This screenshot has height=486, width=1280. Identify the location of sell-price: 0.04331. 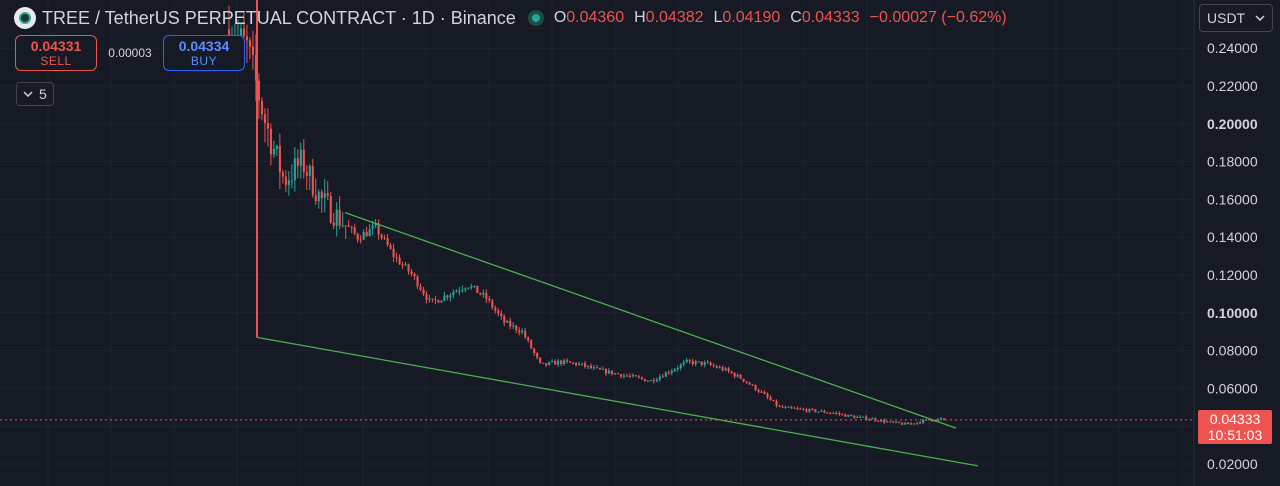
(56, 46).